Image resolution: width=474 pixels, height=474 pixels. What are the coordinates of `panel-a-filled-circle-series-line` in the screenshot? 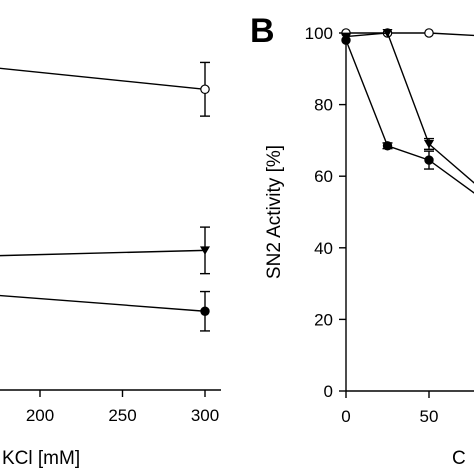 It's located at (103, 303).